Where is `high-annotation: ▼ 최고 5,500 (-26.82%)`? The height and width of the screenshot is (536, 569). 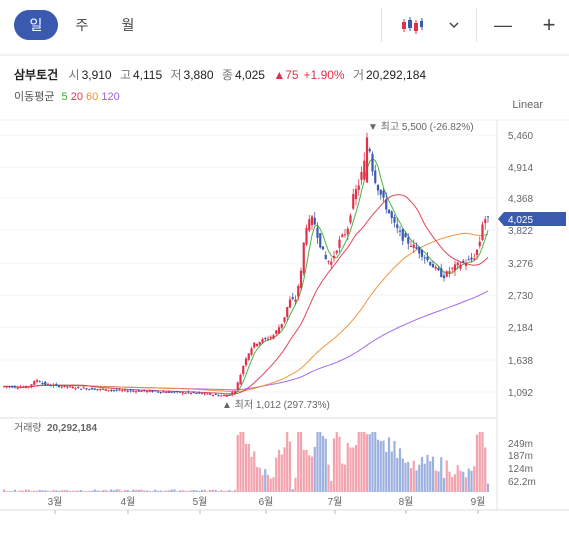 high-annotation: ▼ 최고 5,500 (-26.82%) is located at coordinates (421, 127).